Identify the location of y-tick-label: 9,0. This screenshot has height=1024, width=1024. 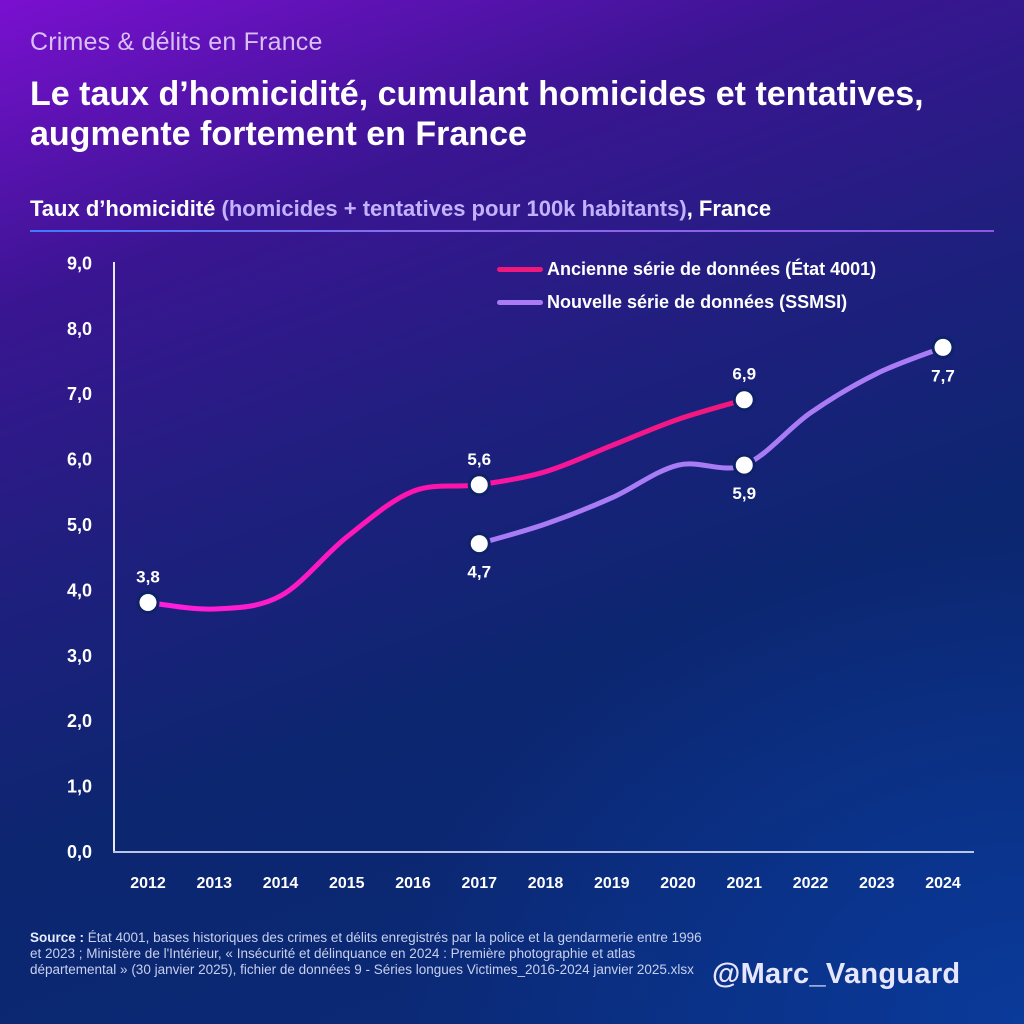
(79, 263).